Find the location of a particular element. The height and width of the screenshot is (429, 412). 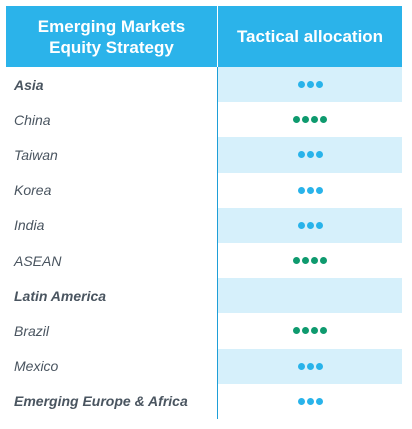

table-row: Latin America is located at coordinates (204, 296).